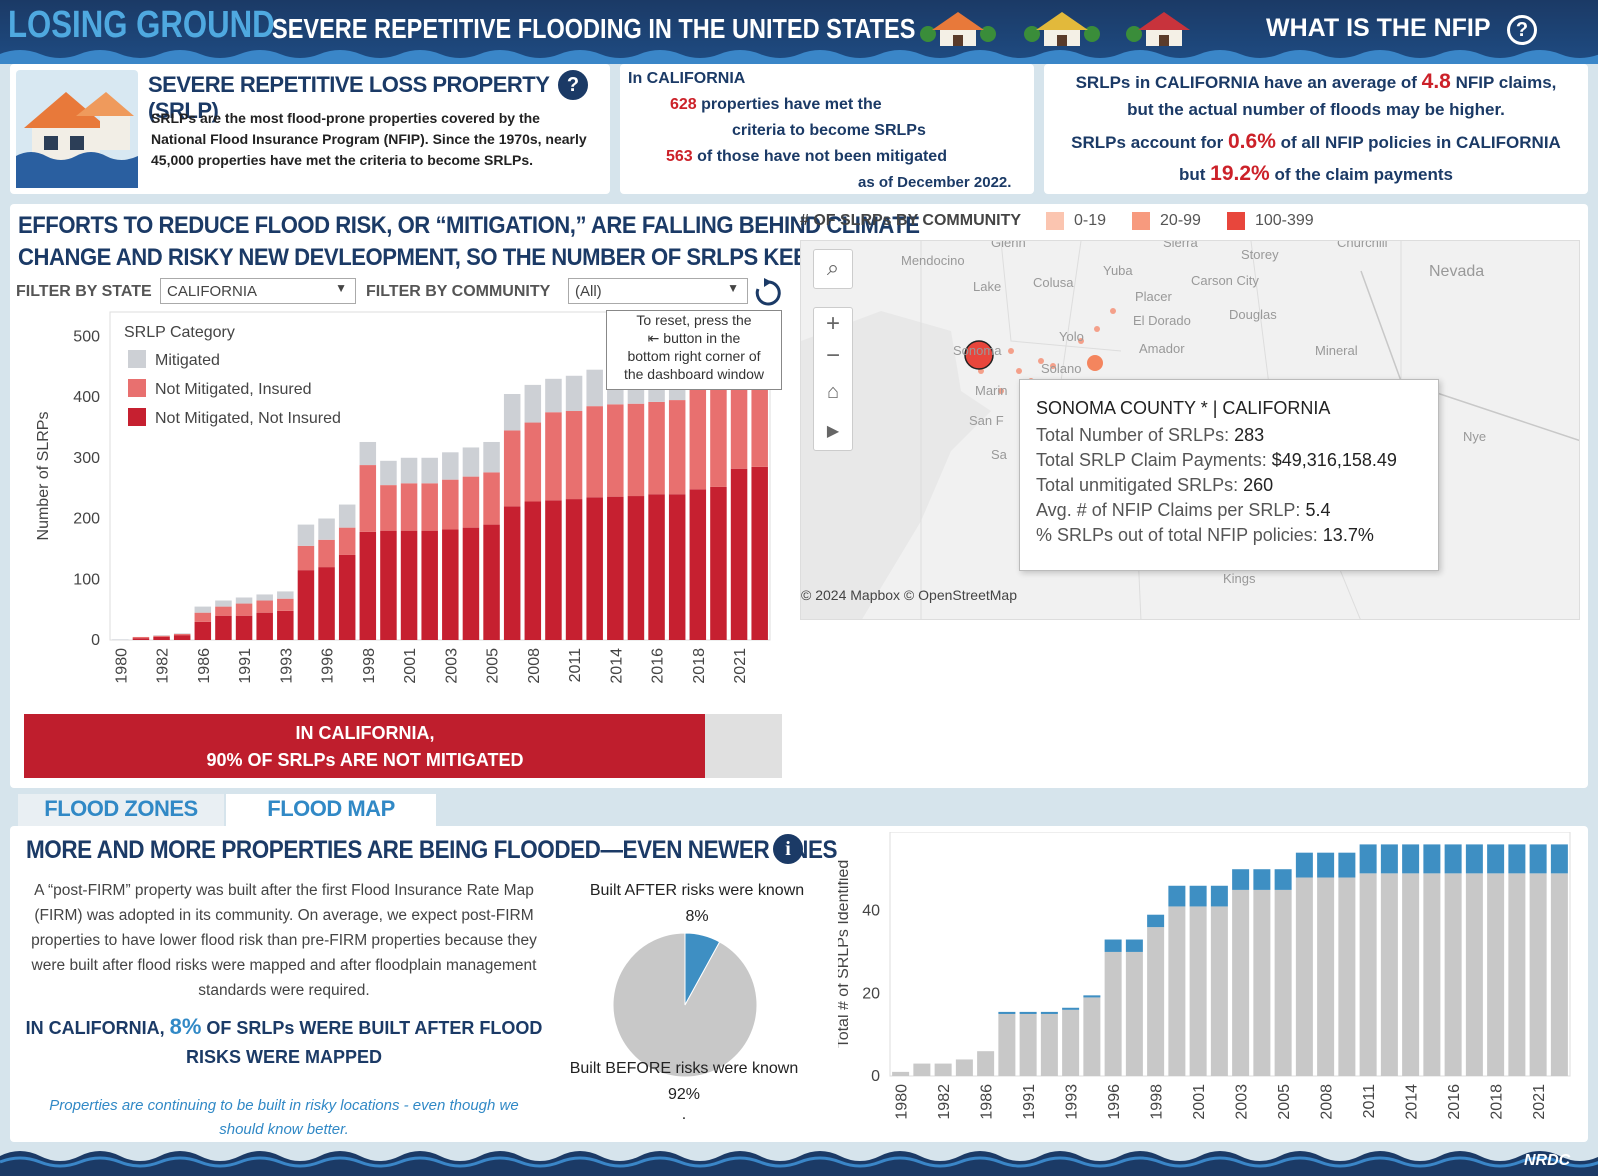 The width and height of the screenshot is (1598, 1176). I want to click on tooltip-key: Total SRLP Claim Payments:, so click(1151, 460).